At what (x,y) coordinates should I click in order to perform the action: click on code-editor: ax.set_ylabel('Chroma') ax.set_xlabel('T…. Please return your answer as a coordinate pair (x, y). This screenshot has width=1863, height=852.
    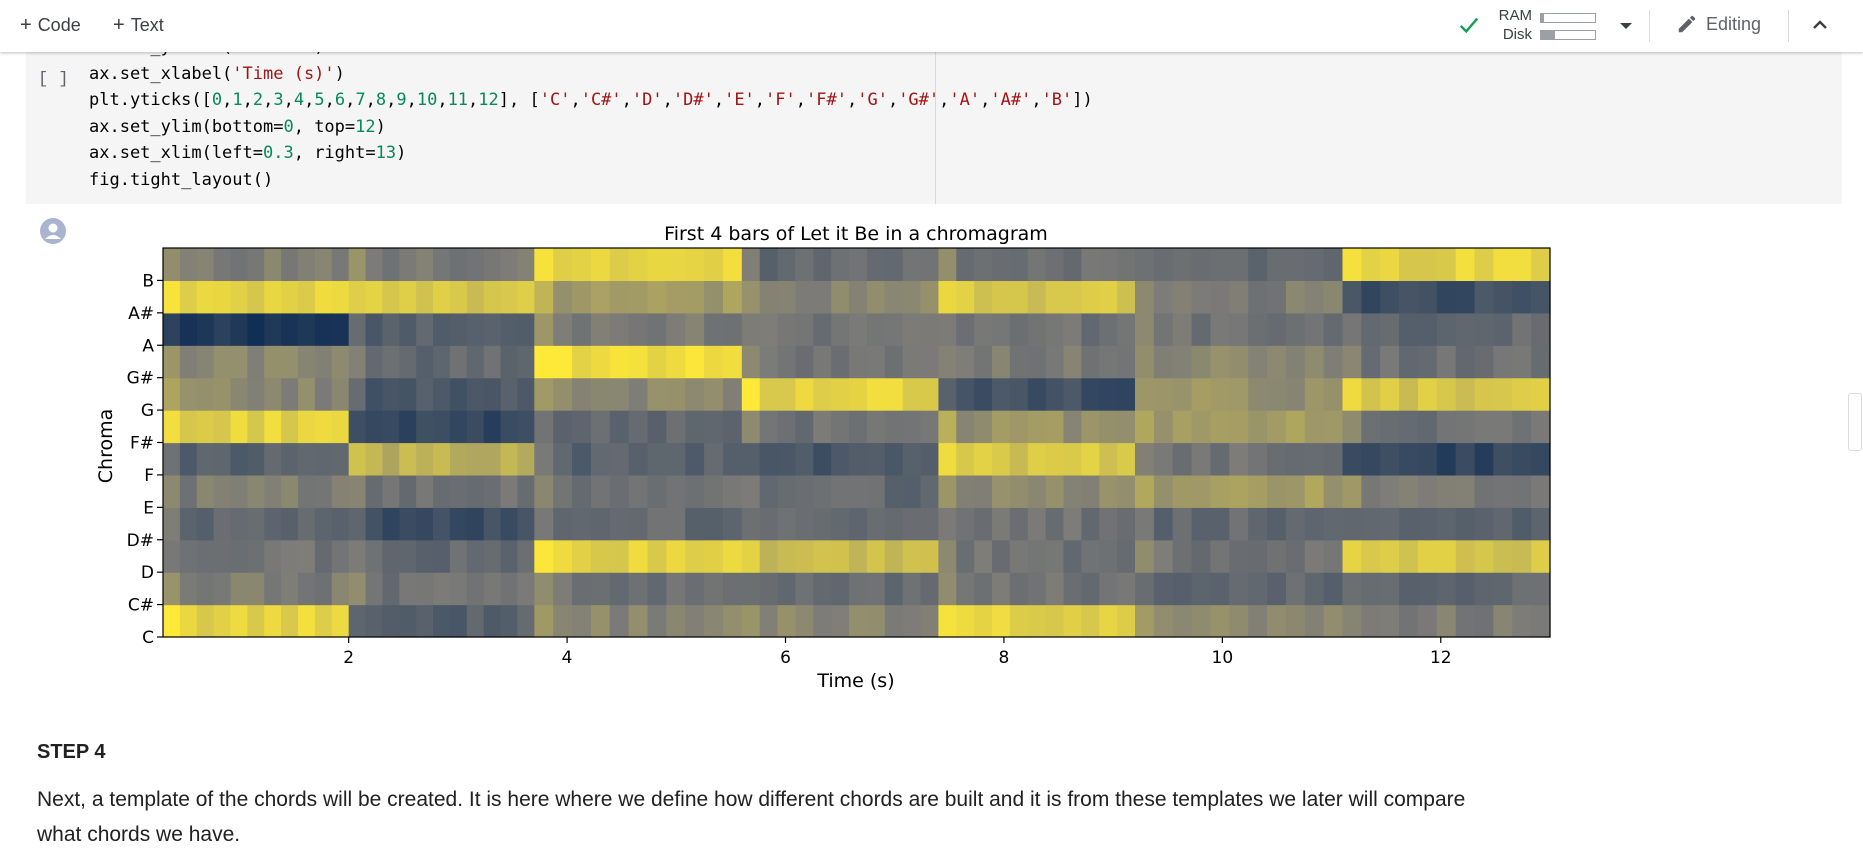
    Looking at the image, I should click on (591, 122).